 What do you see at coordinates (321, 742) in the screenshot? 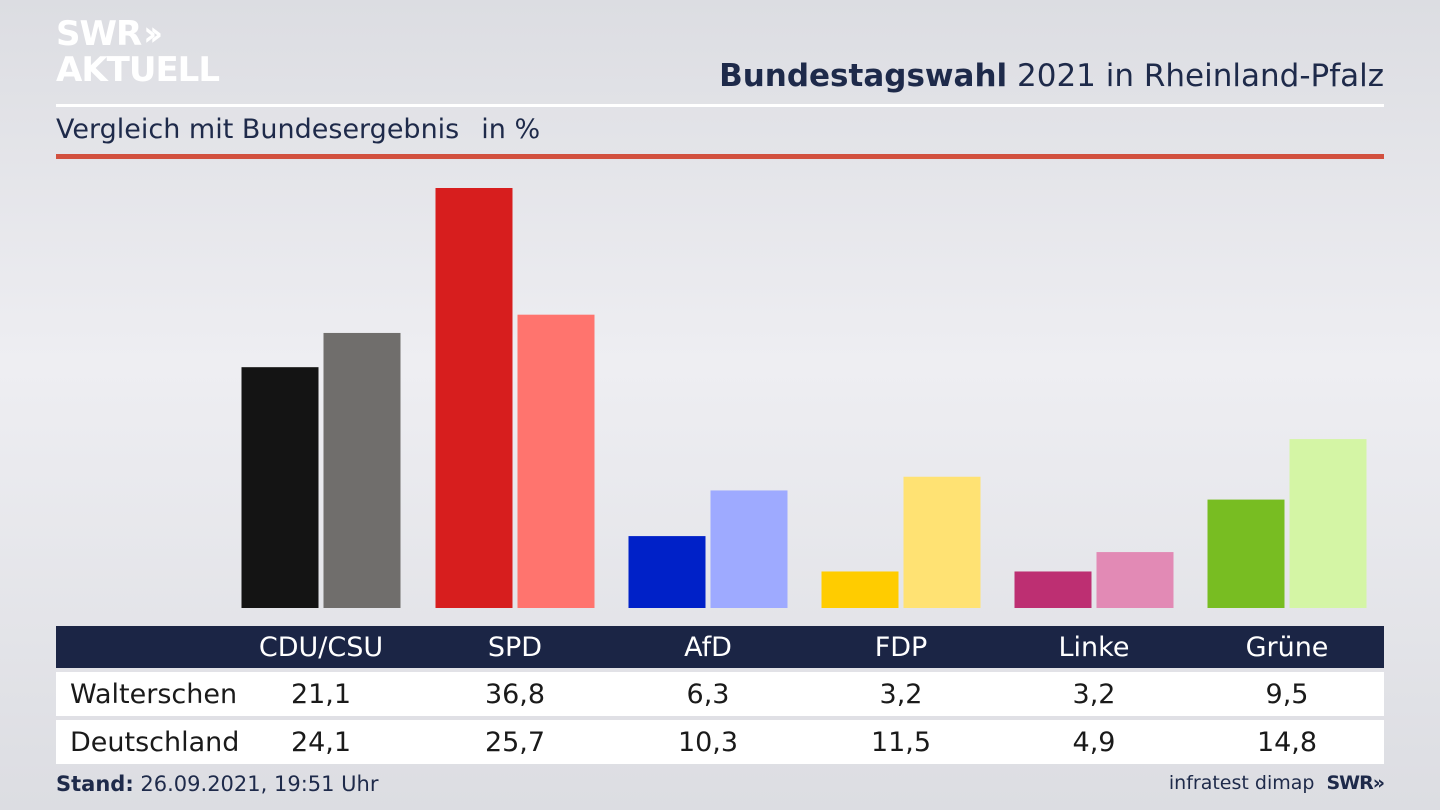
I see `table-cell: 24,1` at bounding box center [321, 742].